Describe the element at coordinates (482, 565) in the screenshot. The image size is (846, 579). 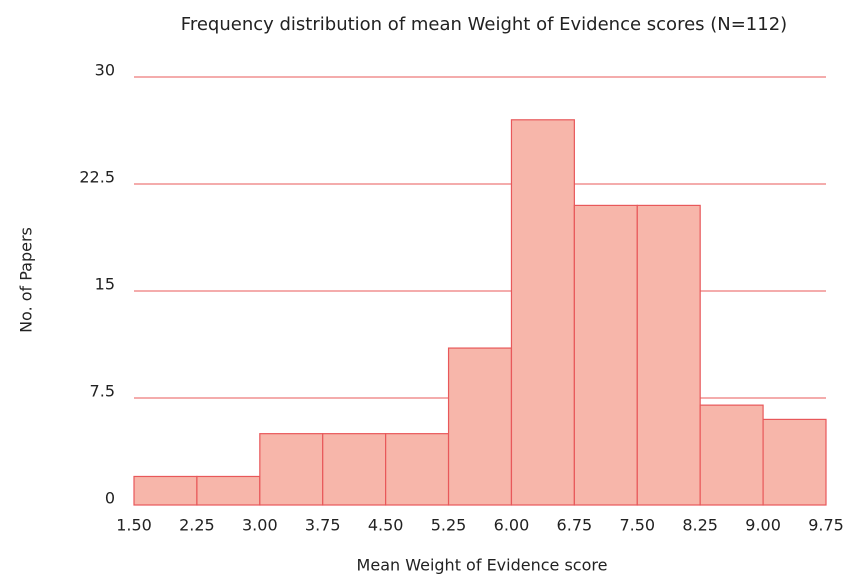
I see `x-axis-label: Mean Weight of Evidence score` at that location.